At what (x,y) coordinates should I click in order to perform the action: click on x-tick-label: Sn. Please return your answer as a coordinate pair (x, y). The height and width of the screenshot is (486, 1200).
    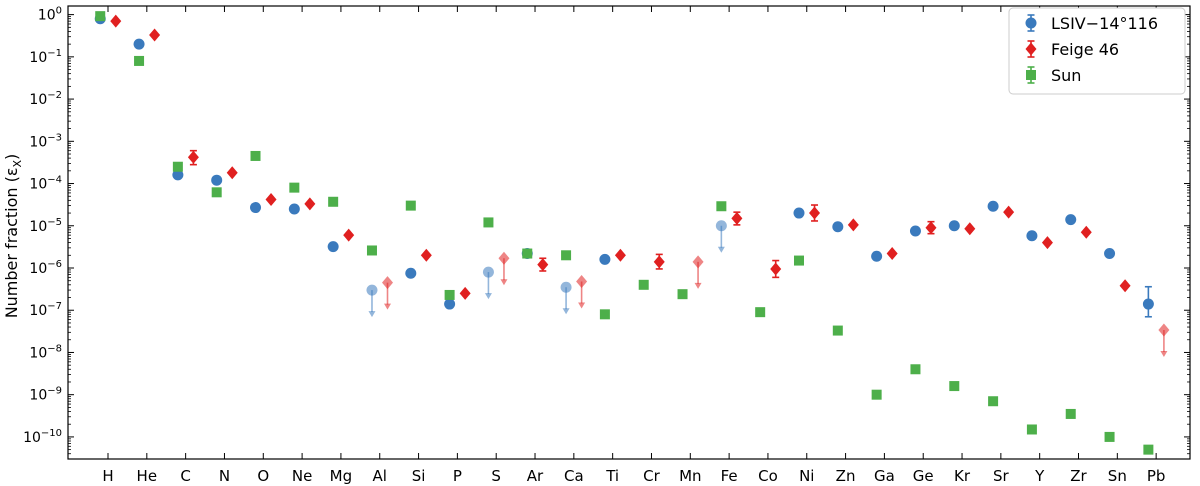
    Looking at the image, I should click on (1117, 476).